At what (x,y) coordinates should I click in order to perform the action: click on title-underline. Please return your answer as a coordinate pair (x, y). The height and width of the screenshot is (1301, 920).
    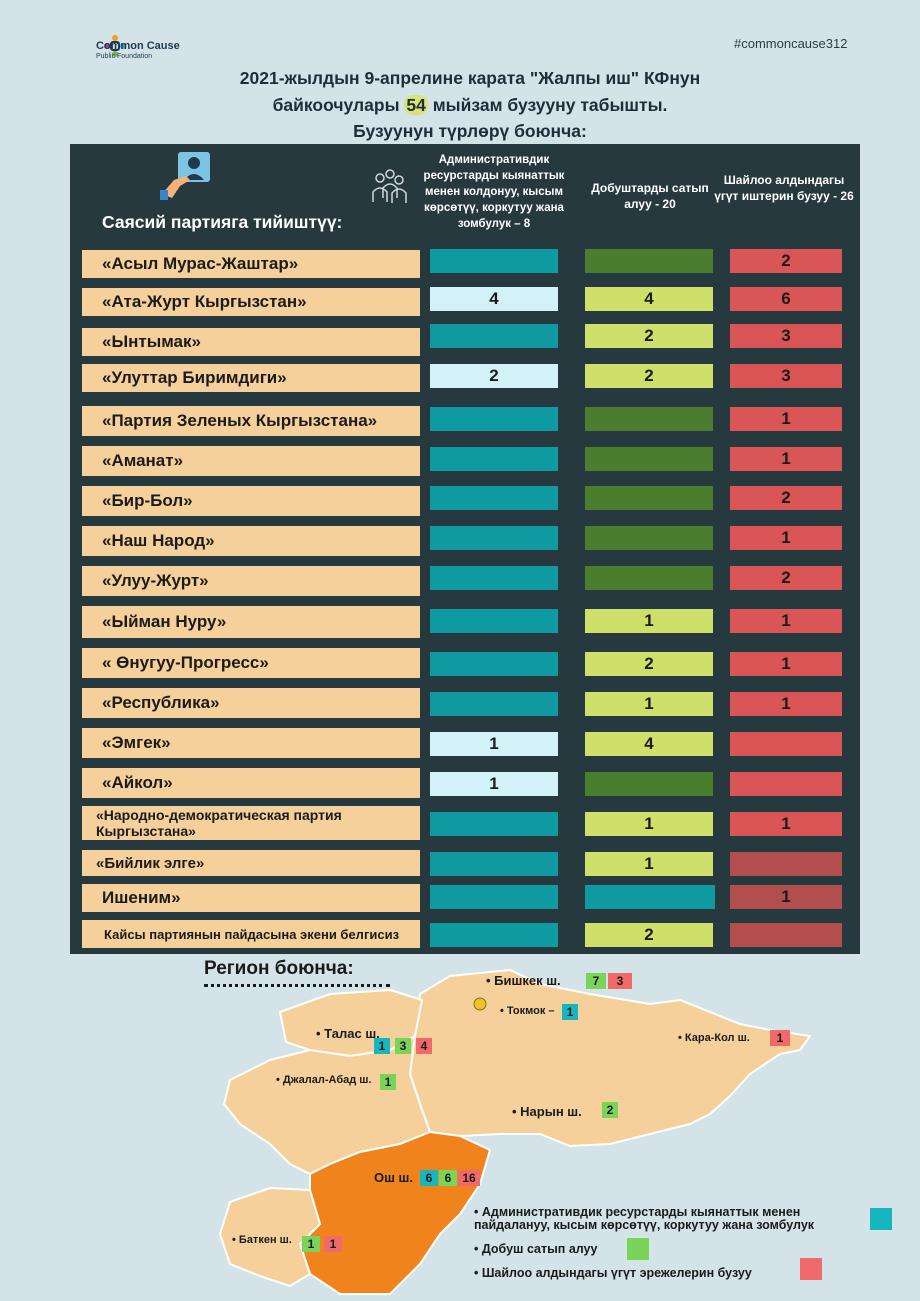
    Looking at the image, I should click on (297, 985).